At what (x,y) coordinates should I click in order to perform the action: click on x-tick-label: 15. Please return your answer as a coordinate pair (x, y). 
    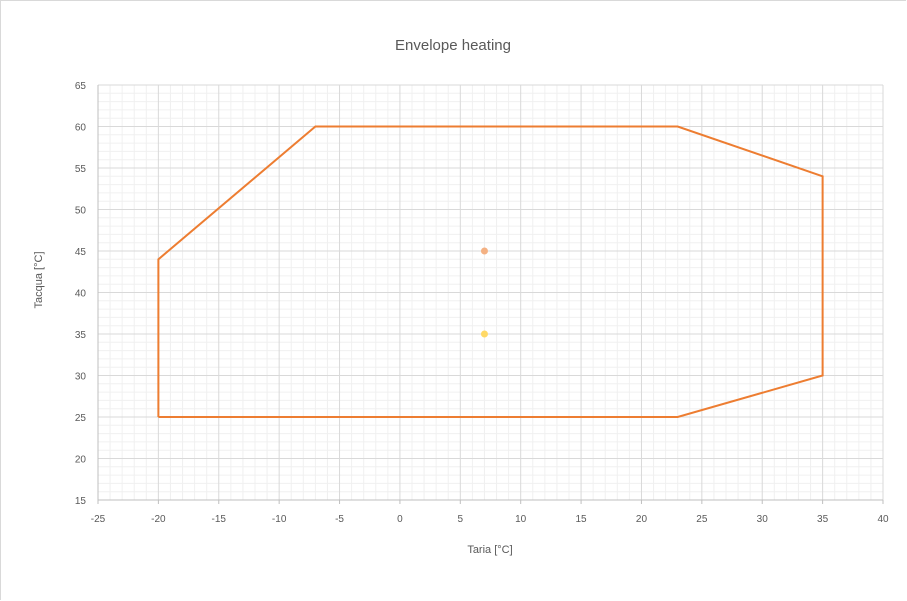
    Looking at the image, I should click on (582, 519).